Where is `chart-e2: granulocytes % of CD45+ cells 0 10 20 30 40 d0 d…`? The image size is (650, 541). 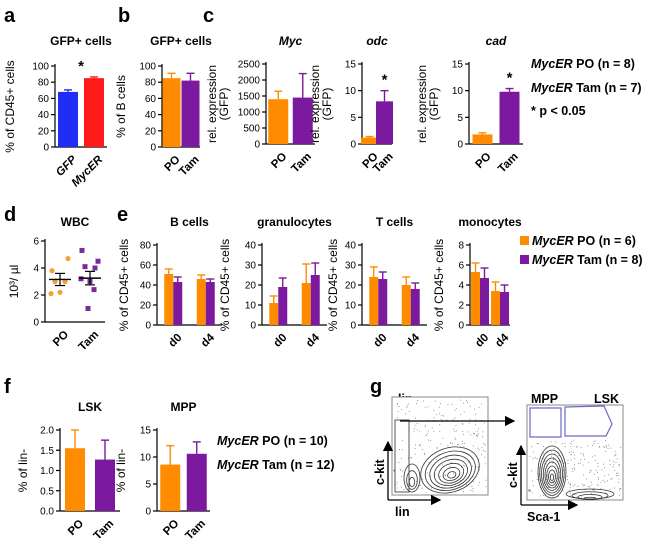
chart-e2: granulocytes % of CD45+ cells 0 10 20 30 40 d0 d… is located at coordinates (275, 282).